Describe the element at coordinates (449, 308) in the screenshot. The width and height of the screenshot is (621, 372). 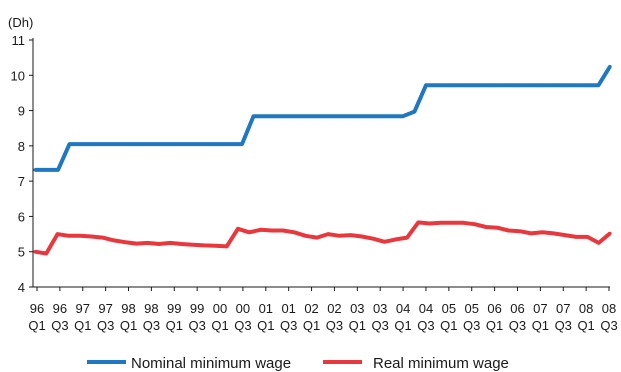
I see `x-tick-year-label: 05` at that location.